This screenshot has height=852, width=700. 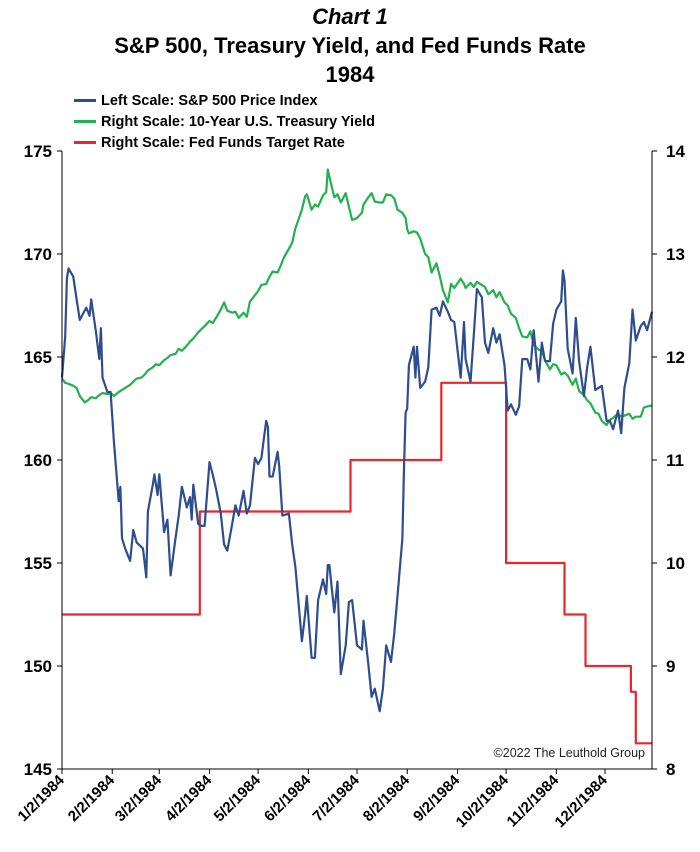 What do you see at coordinates (350, 16) in the screenshot?
I see `chart-number: Chart 1` at bounding box center [350, 16].